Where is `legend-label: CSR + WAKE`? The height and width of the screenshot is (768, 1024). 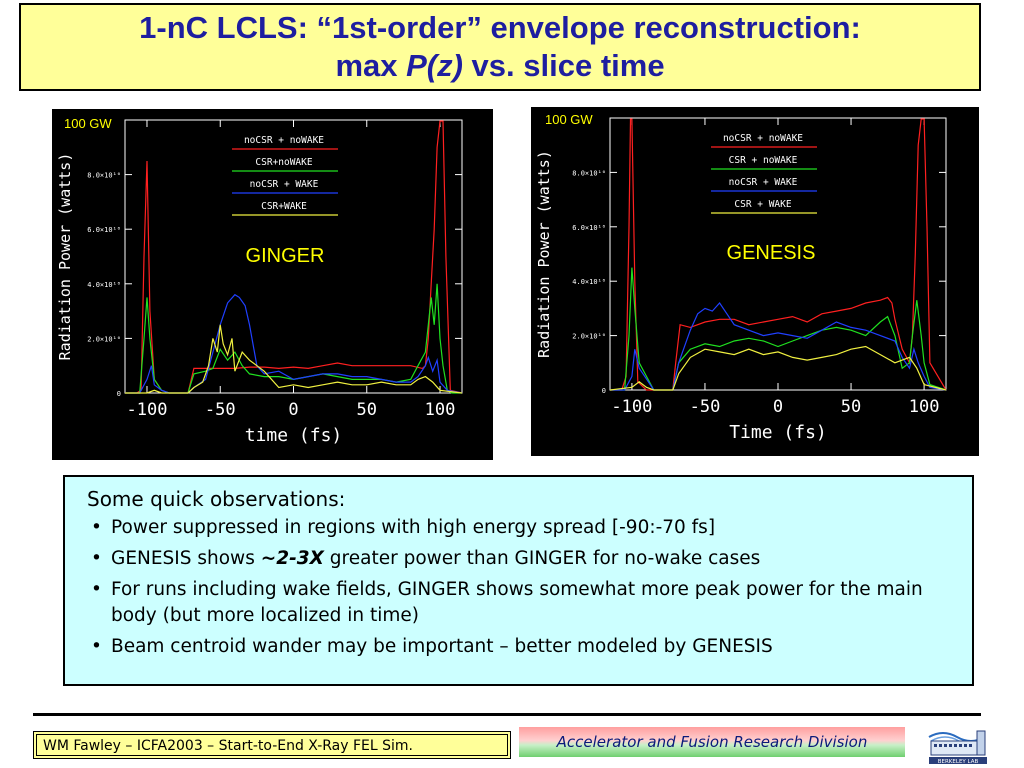
legend-label: CSR + WAKE is located at coordinates (762, 204).